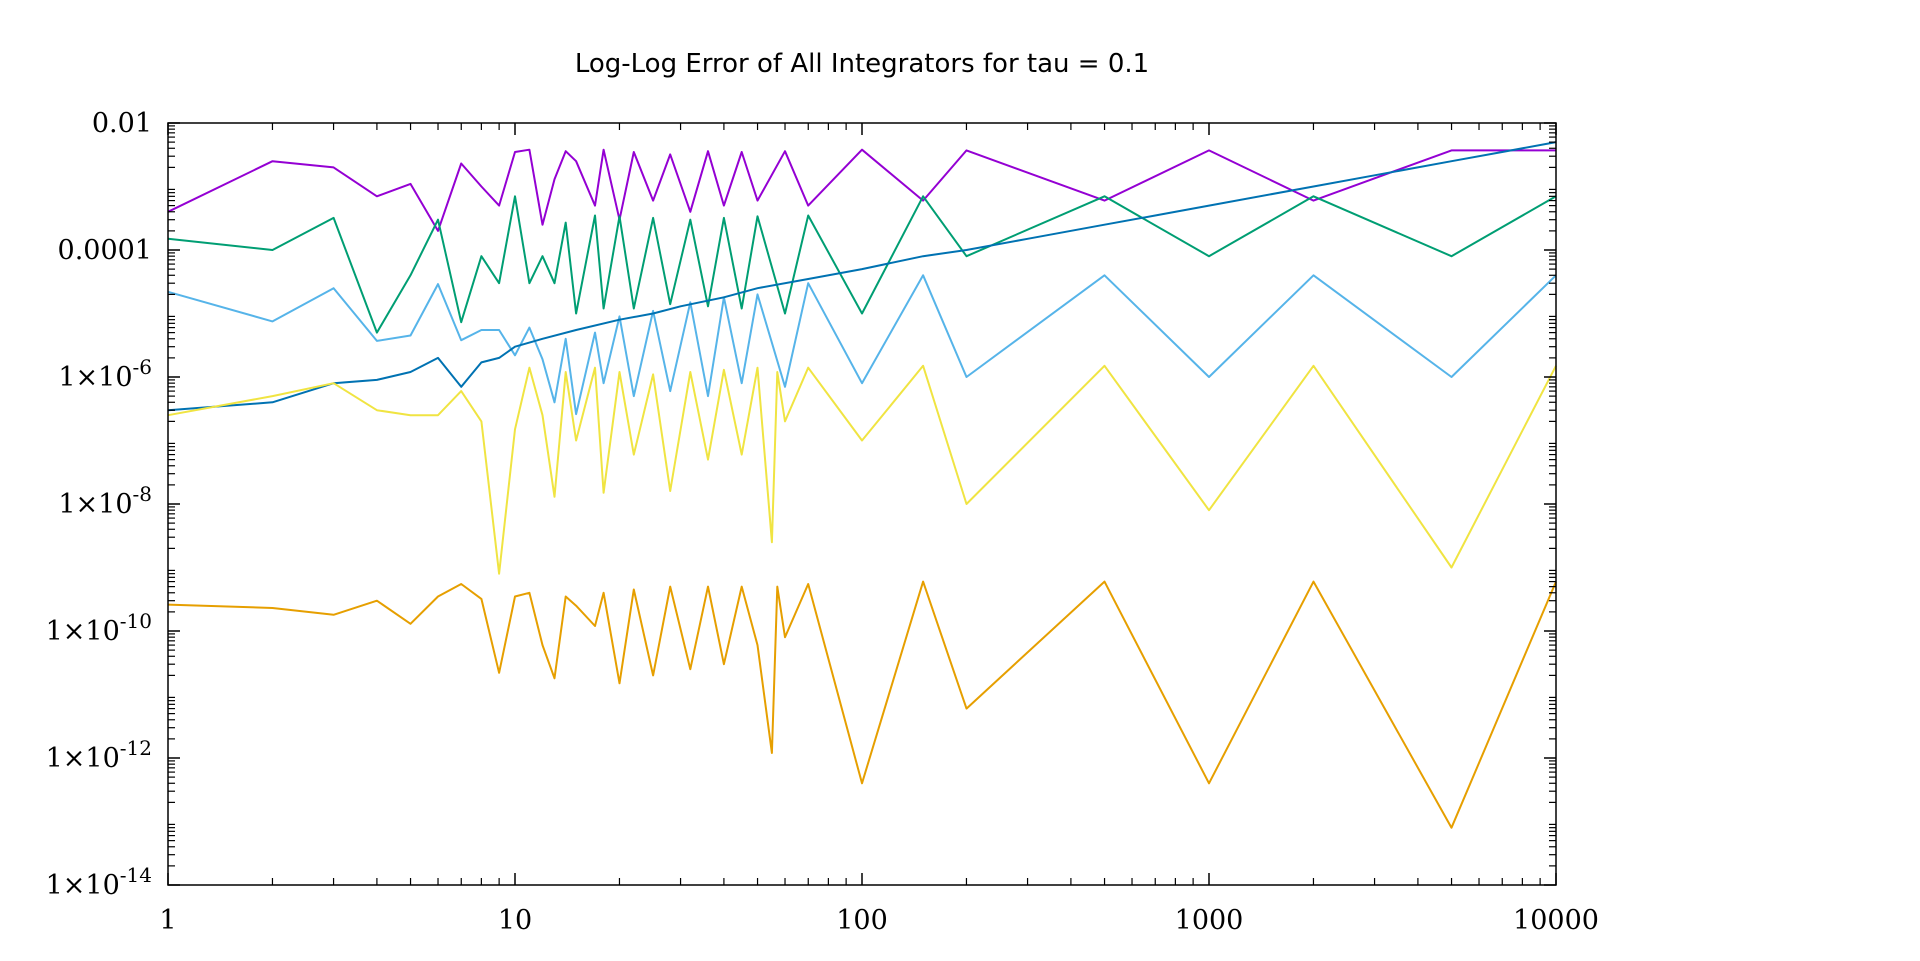 The width and height of the screenshot is (1920, 961). What do you see at coordinates (99, 755) in the screenshot?
I see `y-tick-label: 1×10⁻¹²` at bounding box center [99, 755].